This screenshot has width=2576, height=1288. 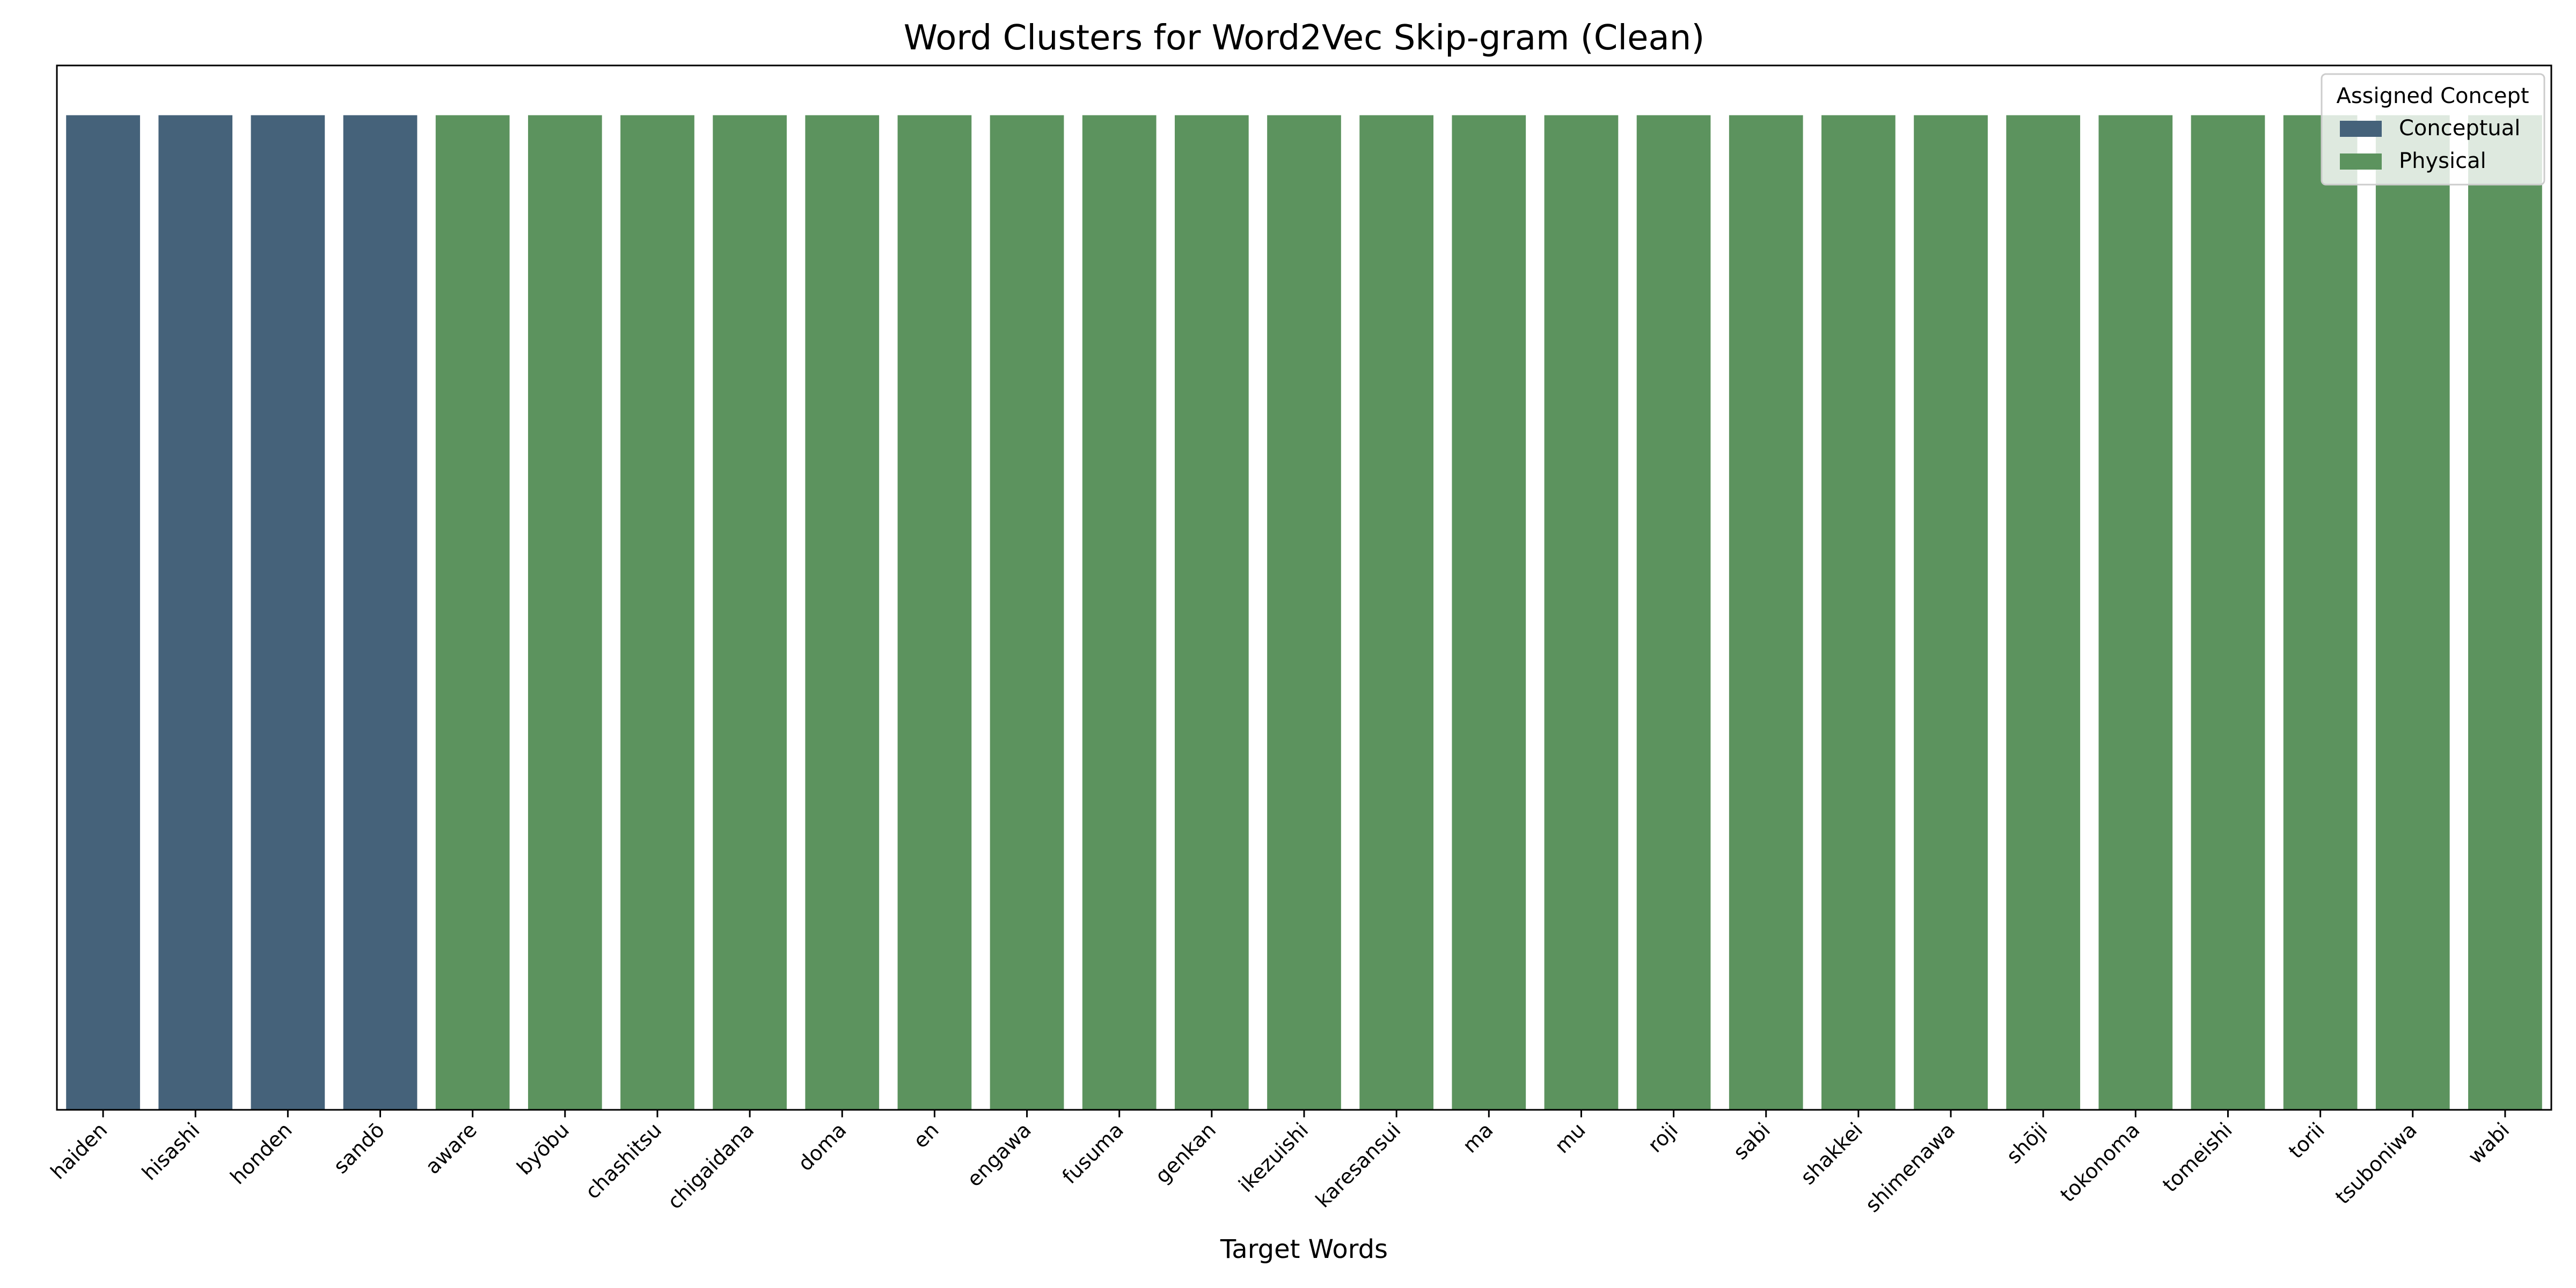 I want to click on bar-haiden, so click(x=103, y=612).